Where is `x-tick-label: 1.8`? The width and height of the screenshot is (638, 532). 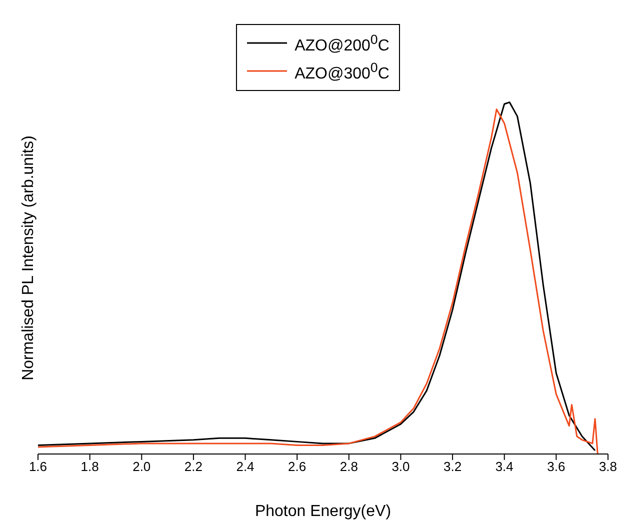
x-tick-label: 1.8 is located at coordinates (89, 466).